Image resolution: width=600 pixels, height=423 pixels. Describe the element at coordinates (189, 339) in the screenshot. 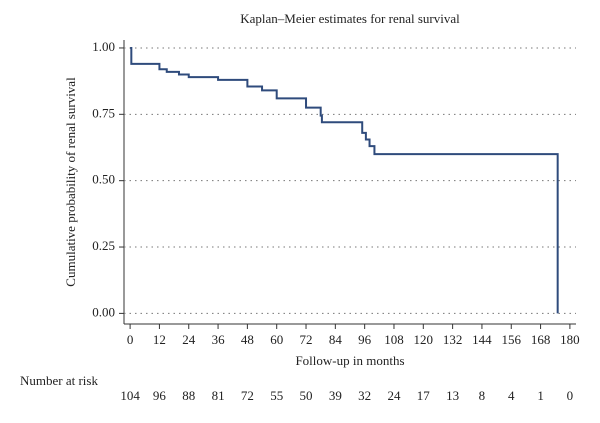

I see `x-tick-label: 24` at that location.